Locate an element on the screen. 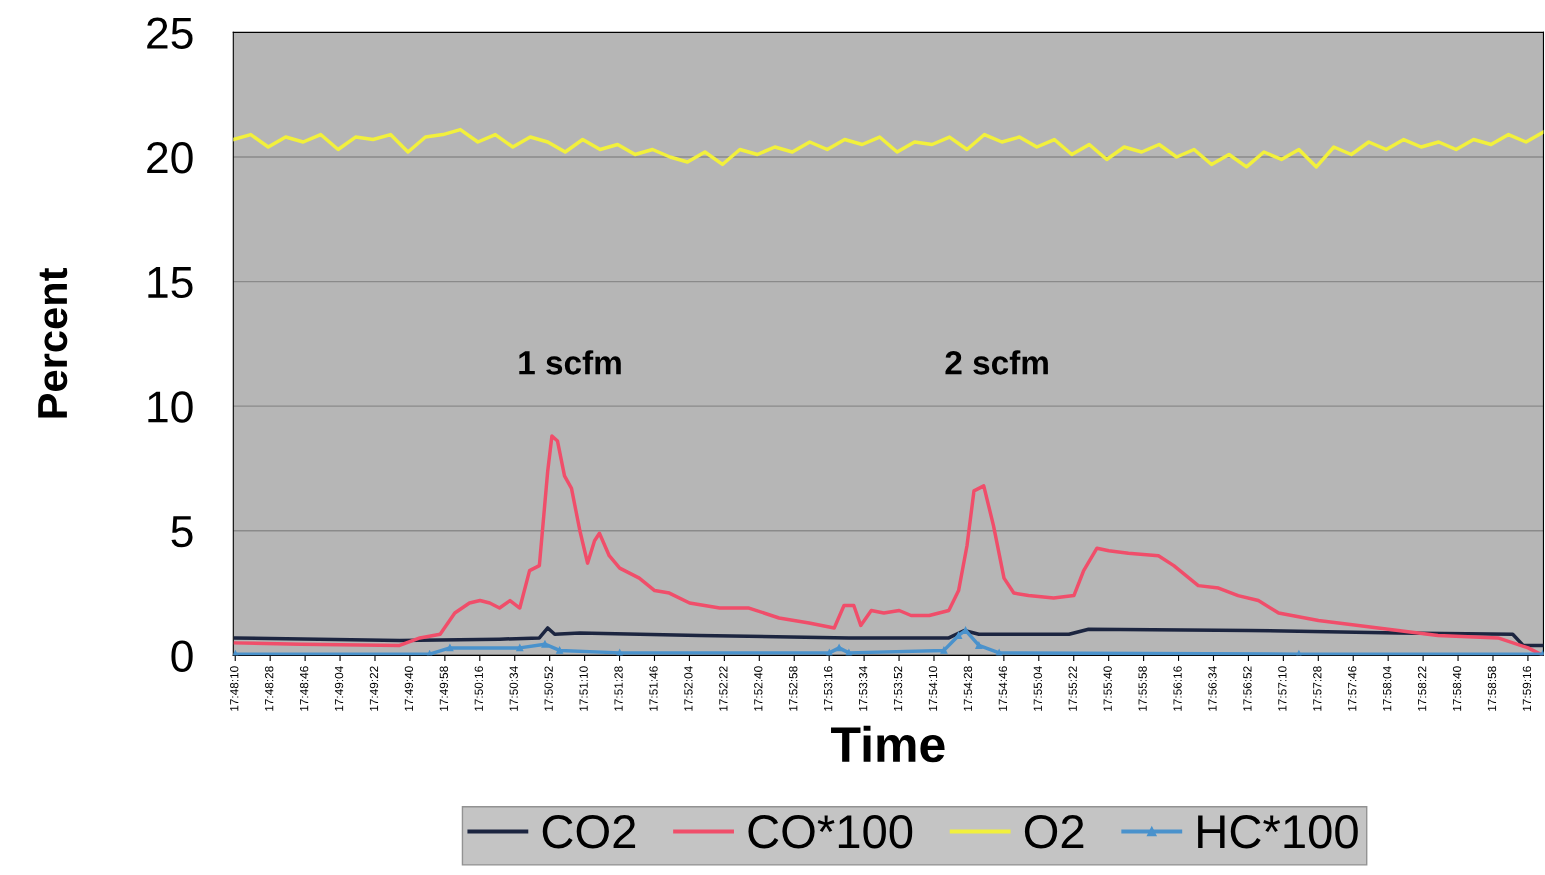 This screenshot has width=1545, height=875. x-tick-label: 17:55:22 is located at coordinates (1072, 688).